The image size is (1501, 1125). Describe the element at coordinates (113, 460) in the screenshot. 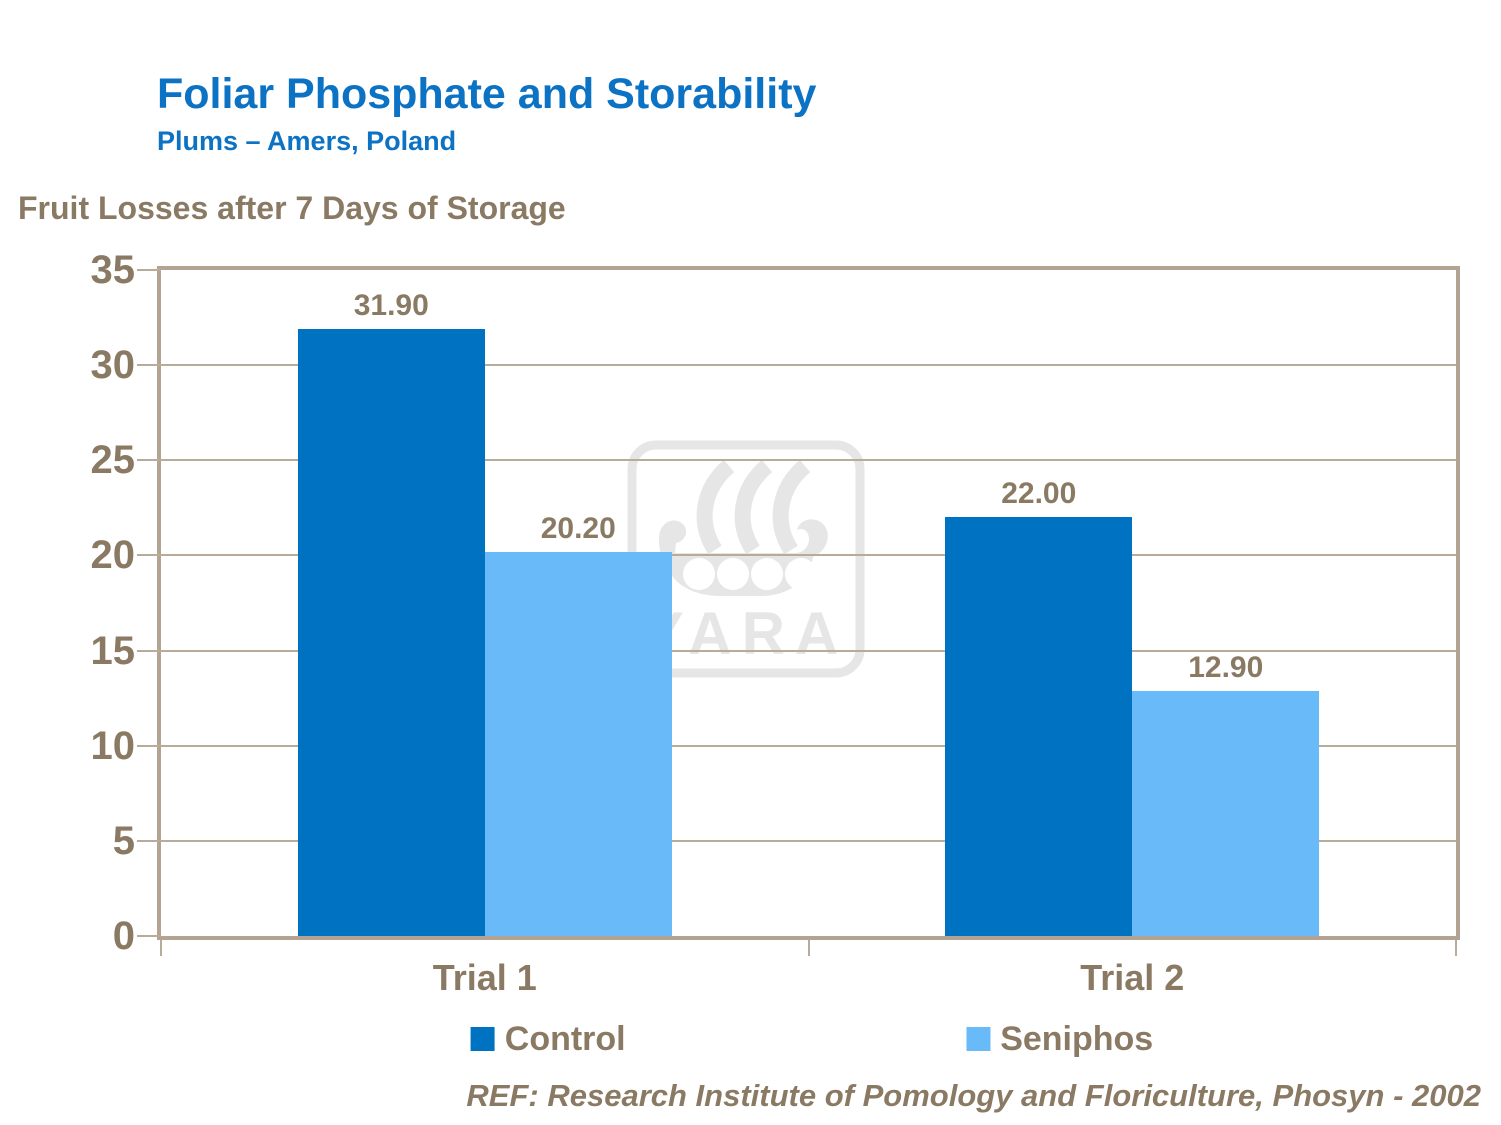

I see `y-axis-label: 25` at that location.